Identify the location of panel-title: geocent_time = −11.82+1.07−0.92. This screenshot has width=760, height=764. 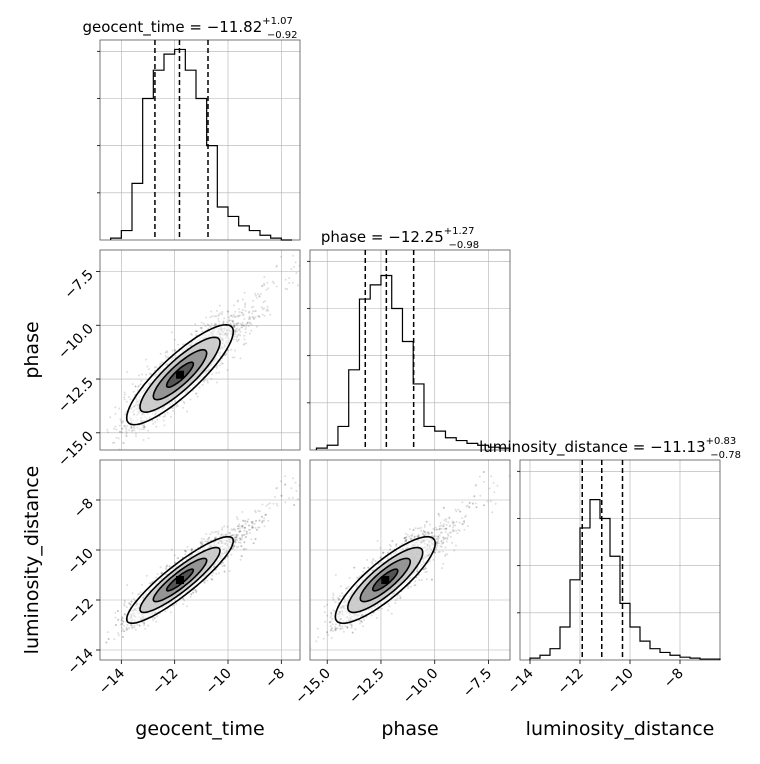
(189, 28).